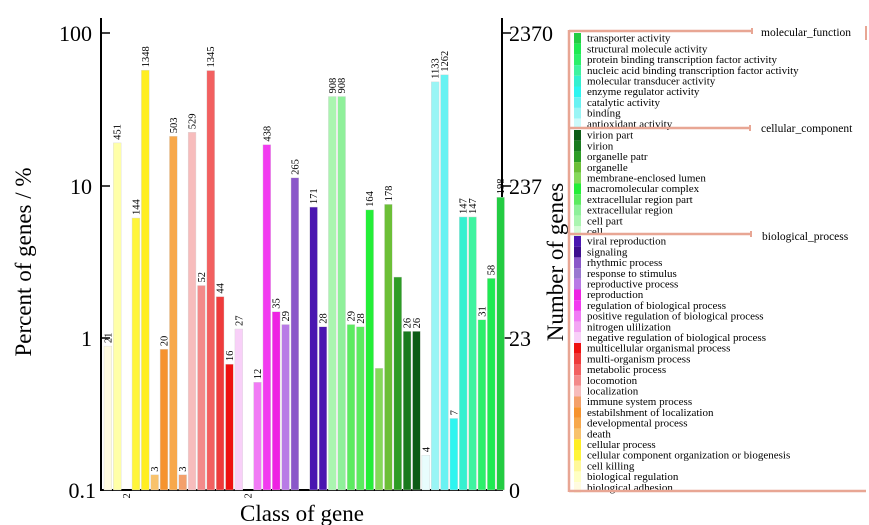  What do you see at coordinates (643, 92) in the screenshot?
I see `legend-item-label: enzyme regulator activity` at bounding box center [643, 92].